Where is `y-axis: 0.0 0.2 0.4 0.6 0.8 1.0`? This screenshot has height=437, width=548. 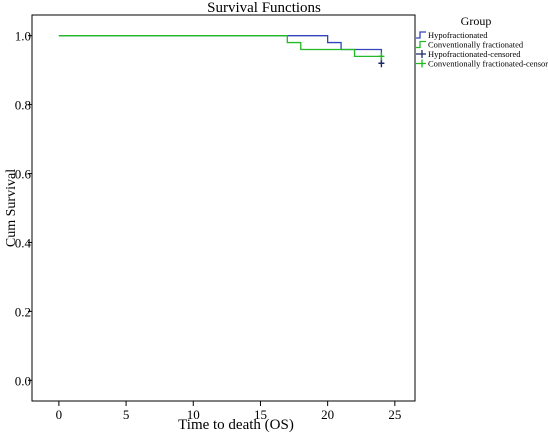 y-axis: 0.0 0.2 0.4 0.6 0.8 1.0 is located at coordinates (23, 208).